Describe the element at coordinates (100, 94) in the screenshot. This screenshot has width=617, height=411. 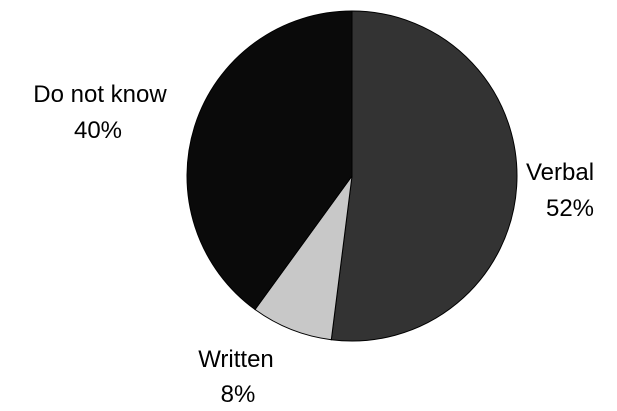
I see `slice-label-do-not-know-name: Do not know` at that location.